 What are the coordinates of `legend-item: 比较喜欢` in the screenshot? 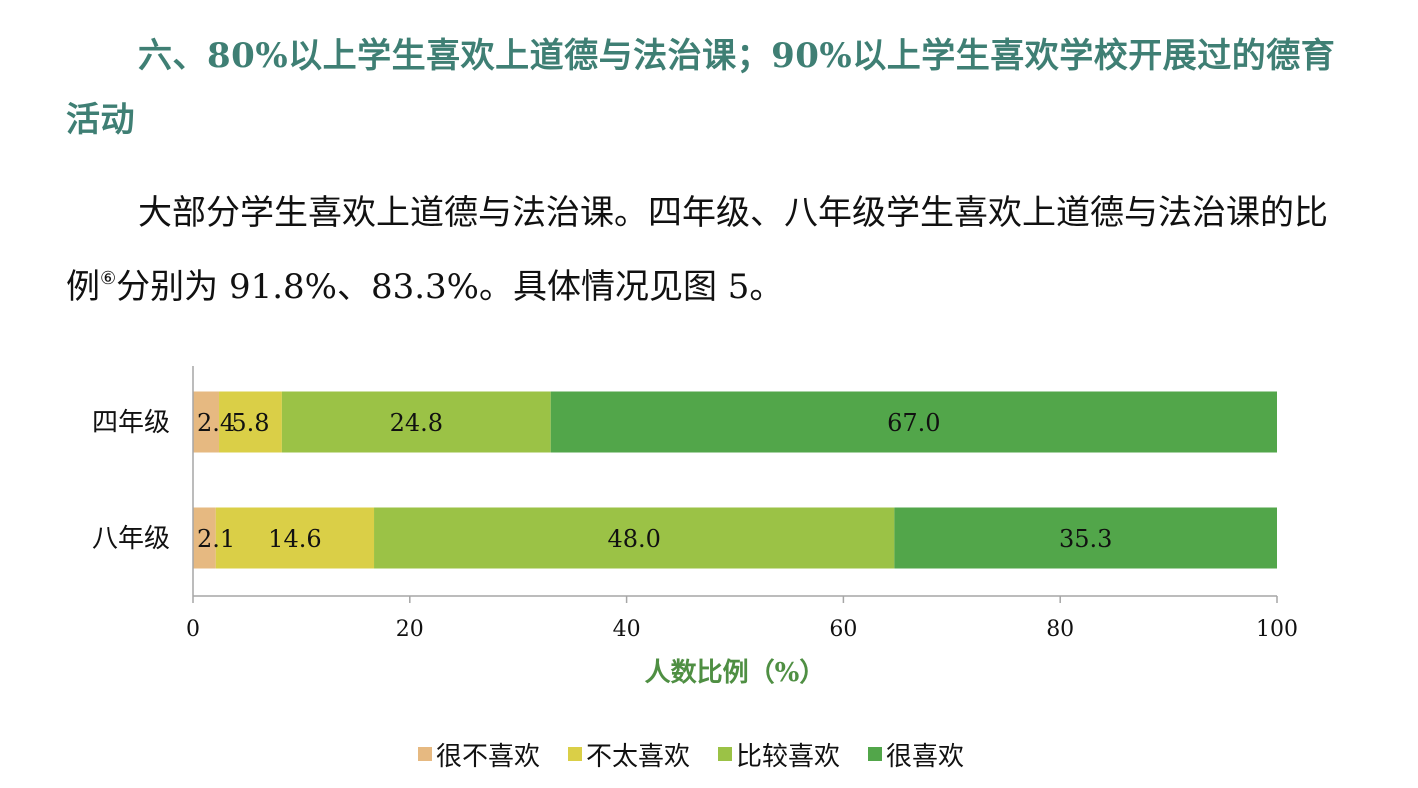 It's located at (779, 754).